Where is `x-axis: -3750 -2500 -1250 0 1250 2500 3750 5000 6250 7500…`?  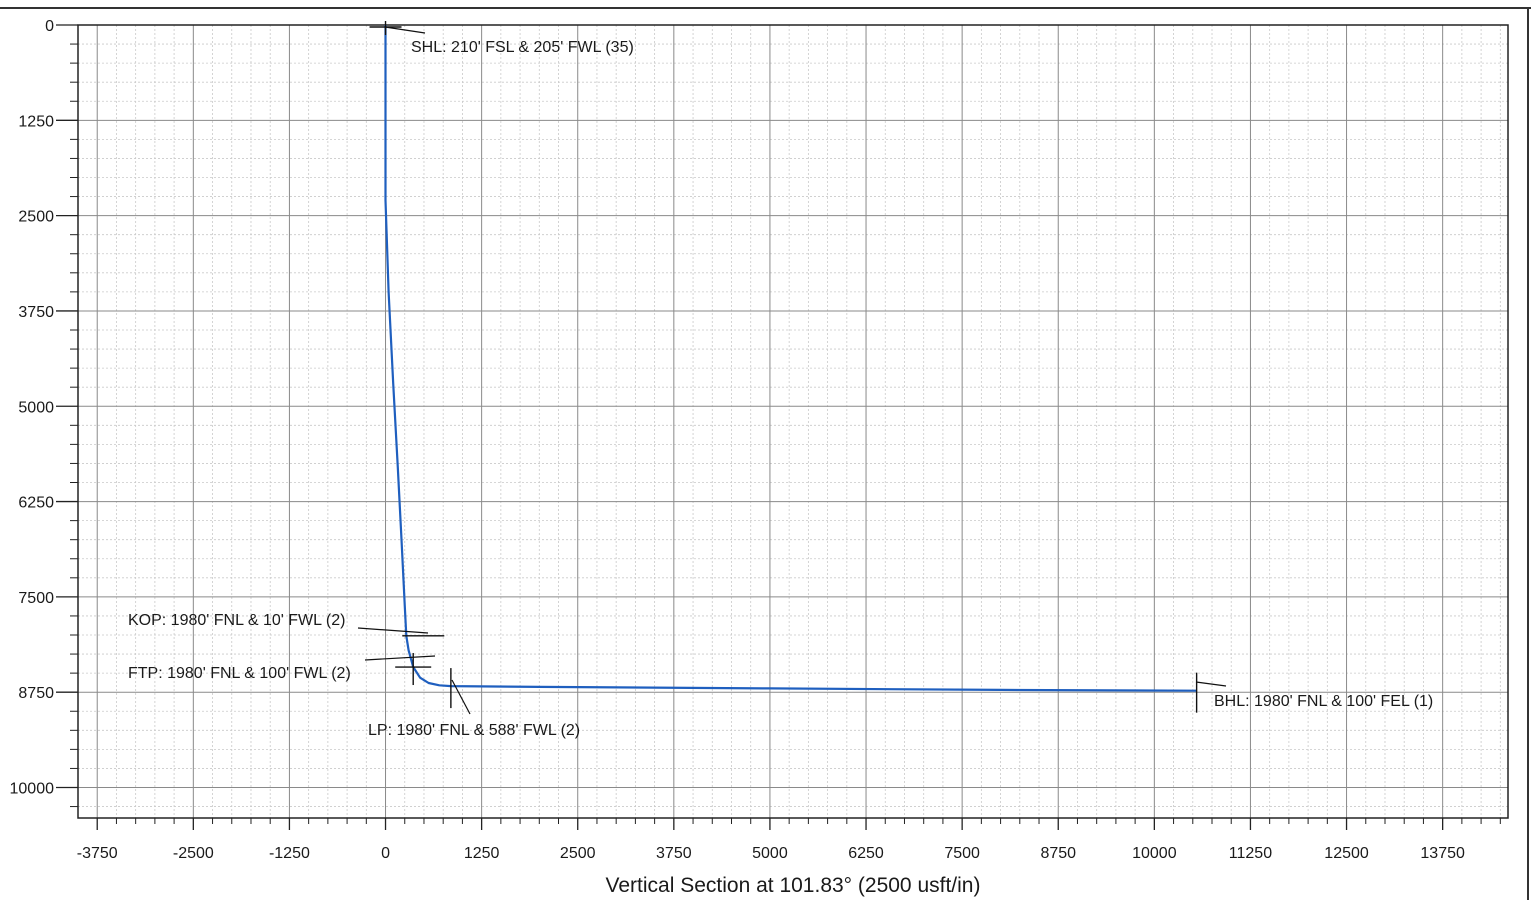
x-axis: -3750 -2500 -1250 0 1250 2500 3750 5000 6250 7500… is located at coordinates (789, 840).